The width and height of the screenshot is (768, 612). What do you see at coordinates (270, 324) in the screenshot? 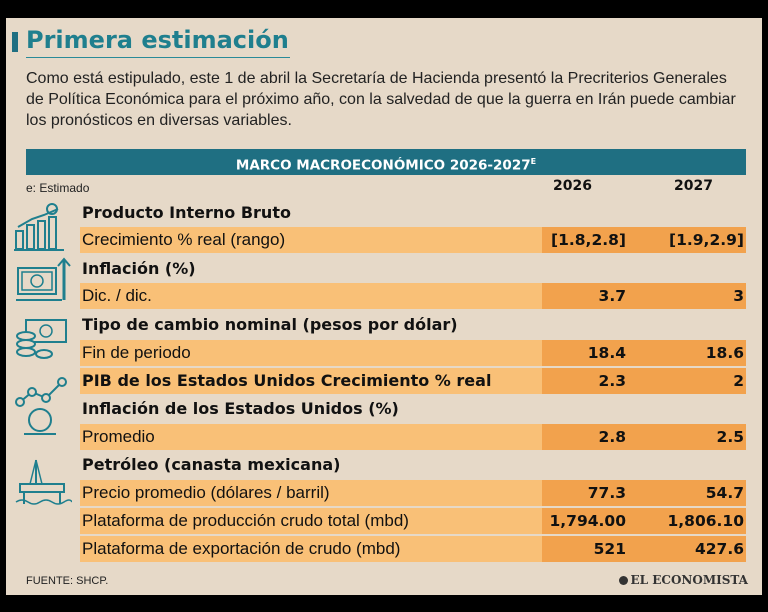
I see `row-label: Tipo de cambio nominal (pesos por dólar)` at bounding box center [270, 324].